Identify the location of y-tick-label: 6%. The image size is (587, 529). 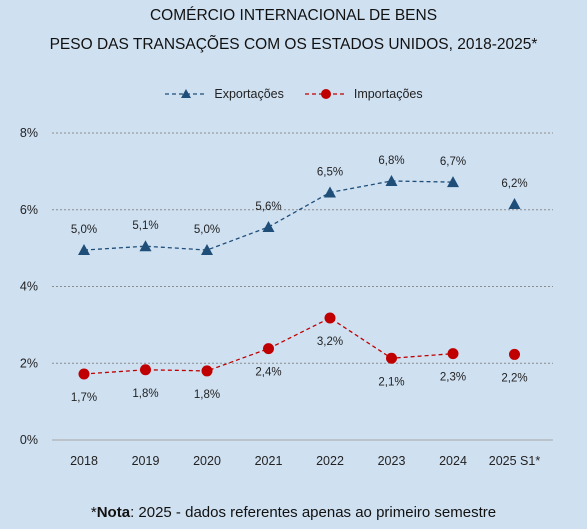
(29, 210).